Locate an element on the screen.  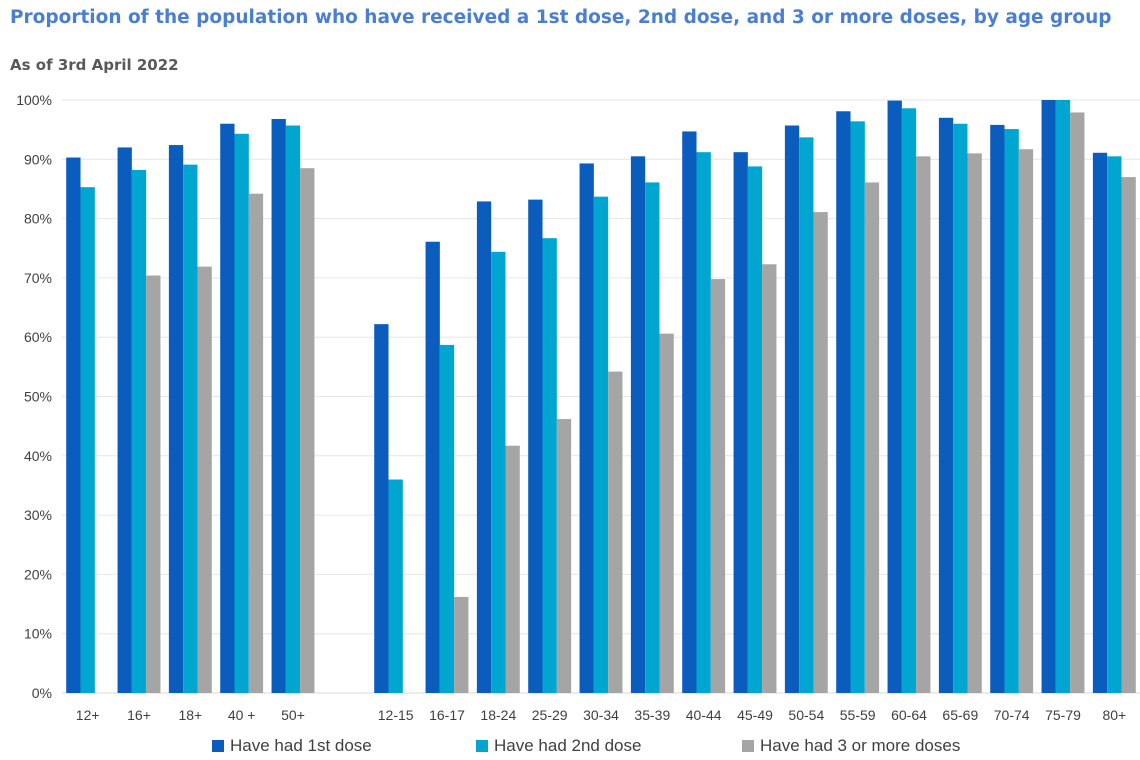
y-tick-label: 100% is located at coordinates (34, 100).